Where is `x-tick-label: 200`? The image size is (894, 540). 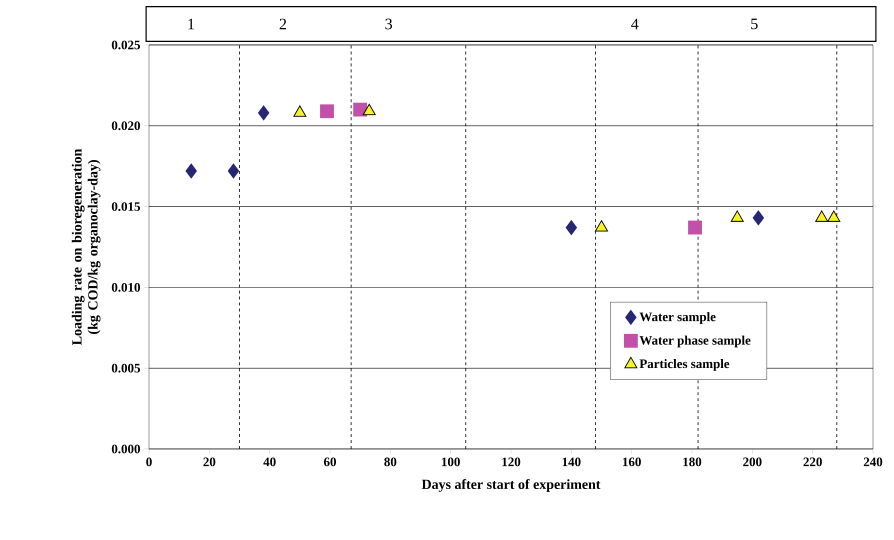
x-tick-label: 200 is located at coordinates (752, 462).